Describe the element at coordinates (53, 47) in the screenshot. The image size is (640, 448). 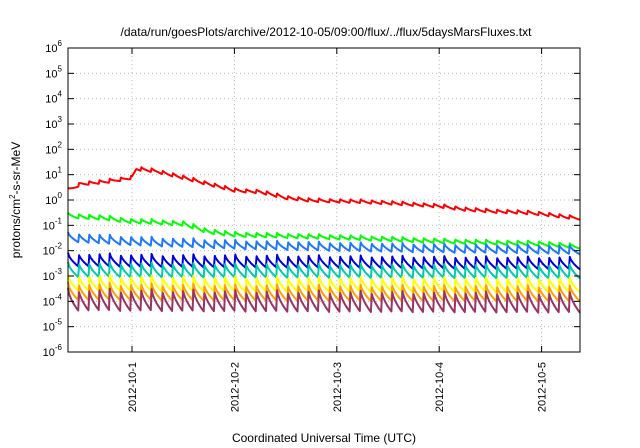
I see `y-tick-label: 10⁶` at that location.